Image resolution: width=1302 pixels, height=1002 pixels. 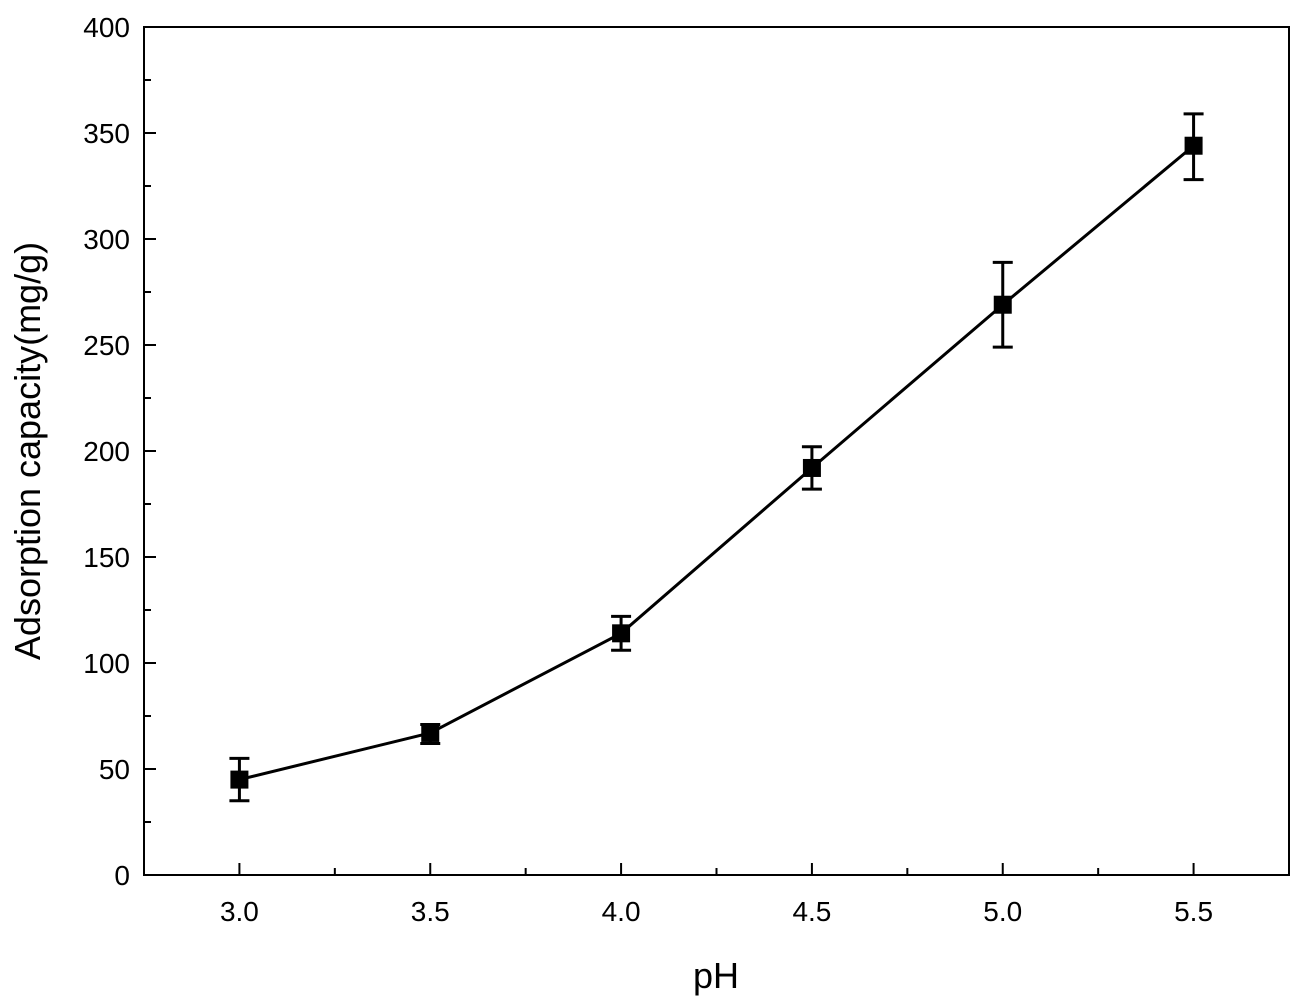 What do you see at coordinates (239, 911) in the screenshot?
I see `x-tick-label: 3.0` at bounding box center [239, 911].